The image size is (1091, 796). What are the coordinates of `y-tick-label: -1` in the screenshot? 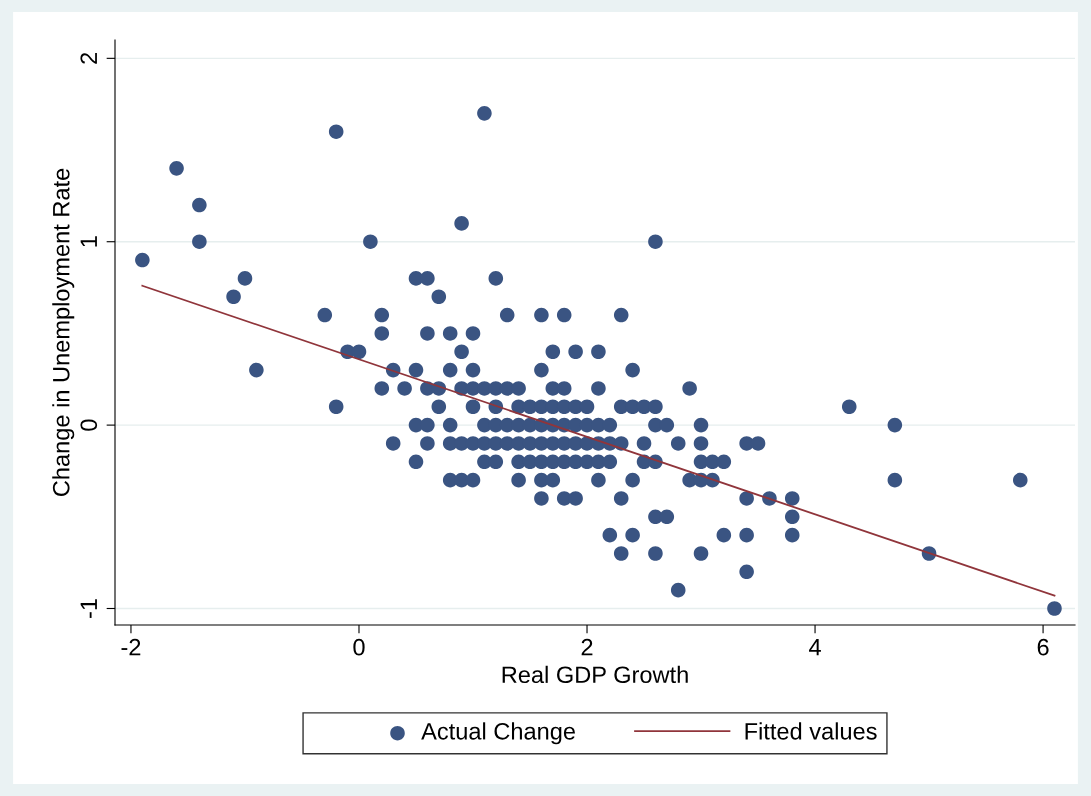 It's located at (88, 608).